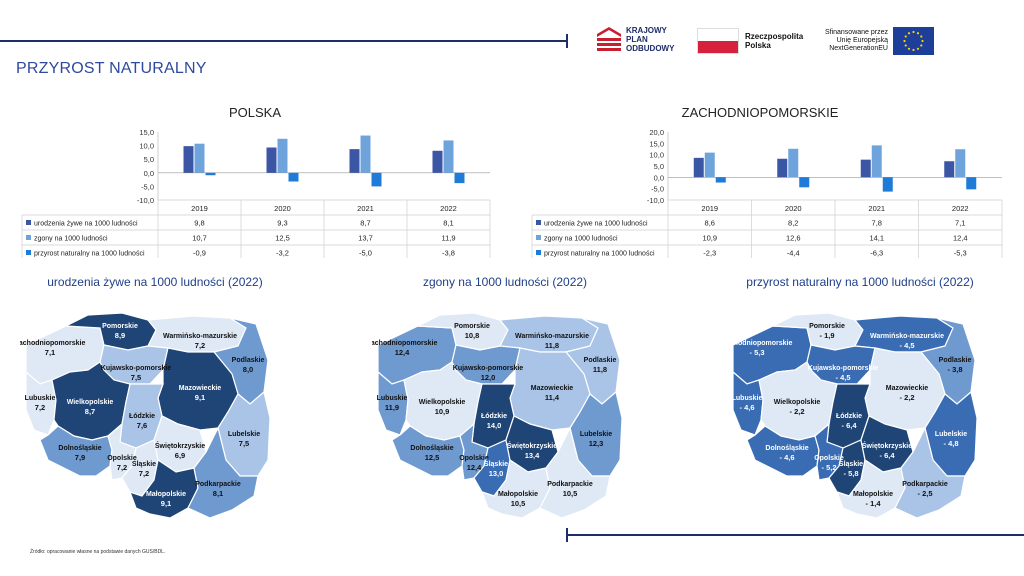  What do you see at coordinates (650, 48) in the screenshot?
I see `kpo-logo-line-3: ODBUDOWY` at bounding box center [650, 48].